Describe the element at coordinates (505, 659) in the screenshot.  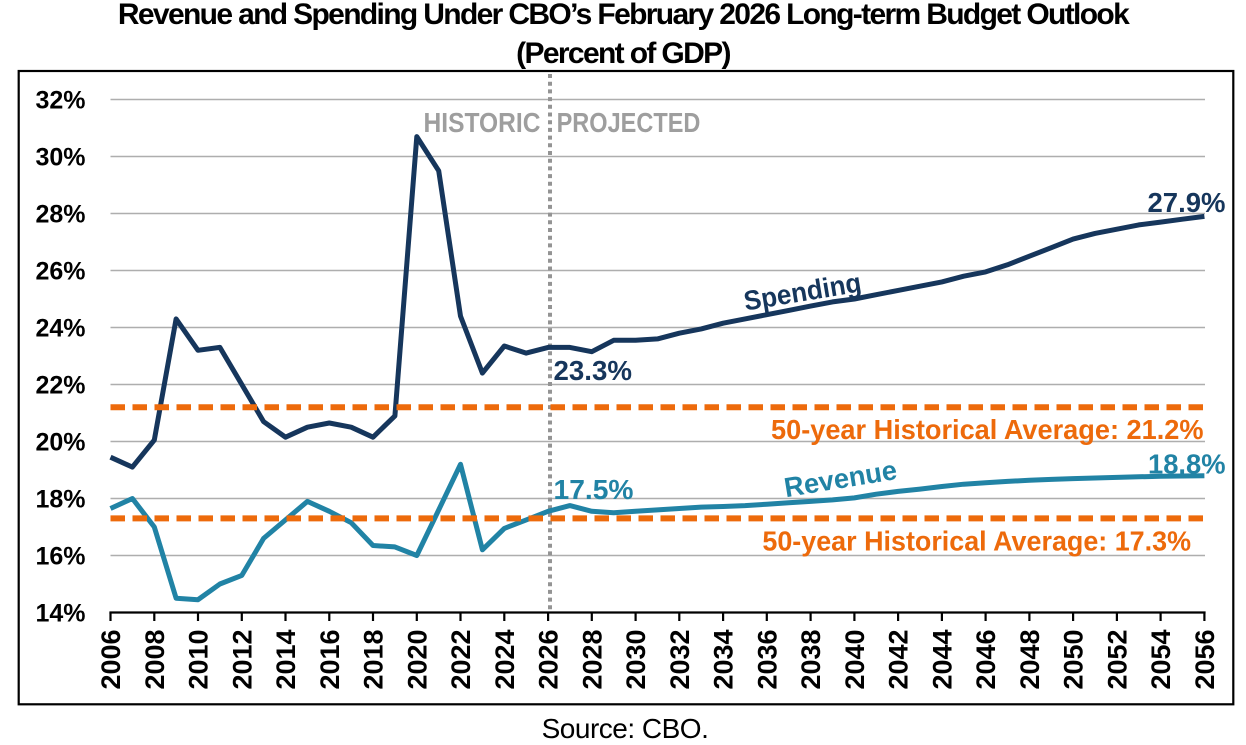
I see `svg-text: 2024` at that location.